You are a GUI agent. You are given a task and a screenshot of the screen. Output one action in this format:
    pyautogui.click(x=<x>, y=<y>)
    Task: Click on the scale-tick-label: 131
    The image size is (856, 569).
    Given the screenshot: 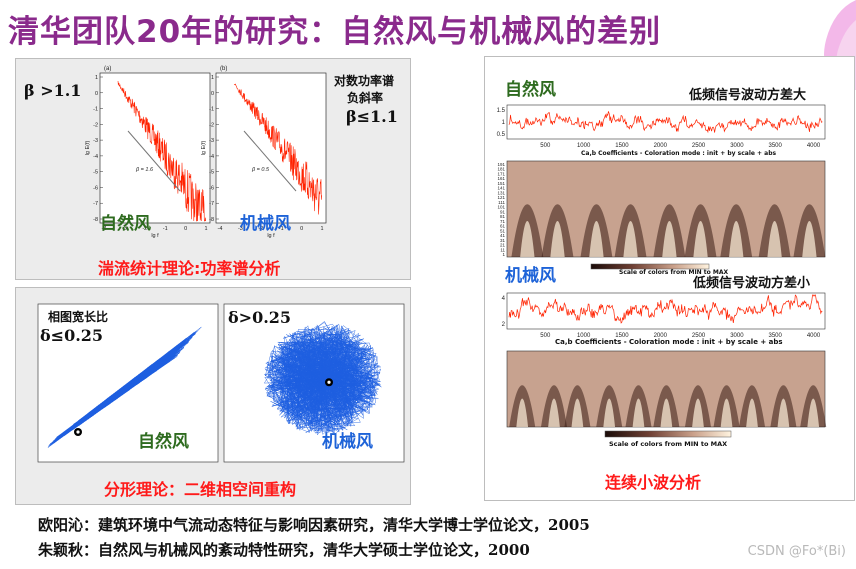 What is the action you would take?
    pyautogui.click(x=501, y=192)
    